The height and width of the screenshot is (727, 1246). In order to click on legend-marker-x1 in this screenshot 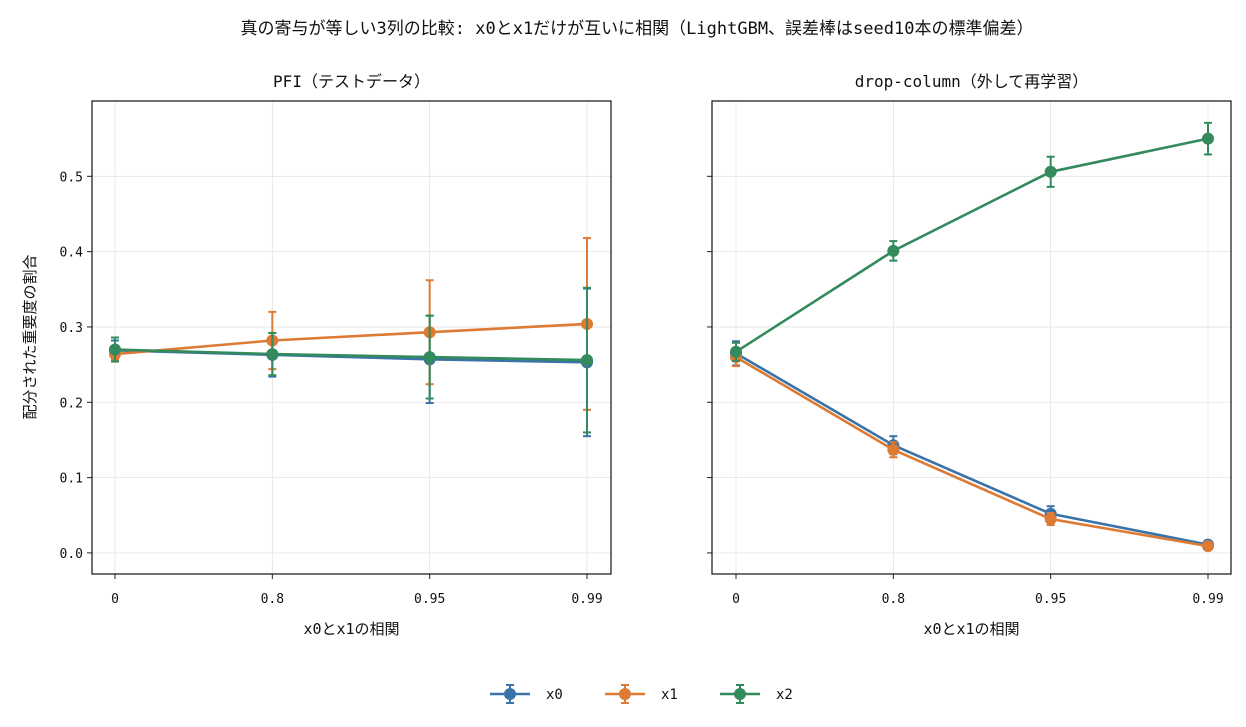, I will do `click(625, 694)`.